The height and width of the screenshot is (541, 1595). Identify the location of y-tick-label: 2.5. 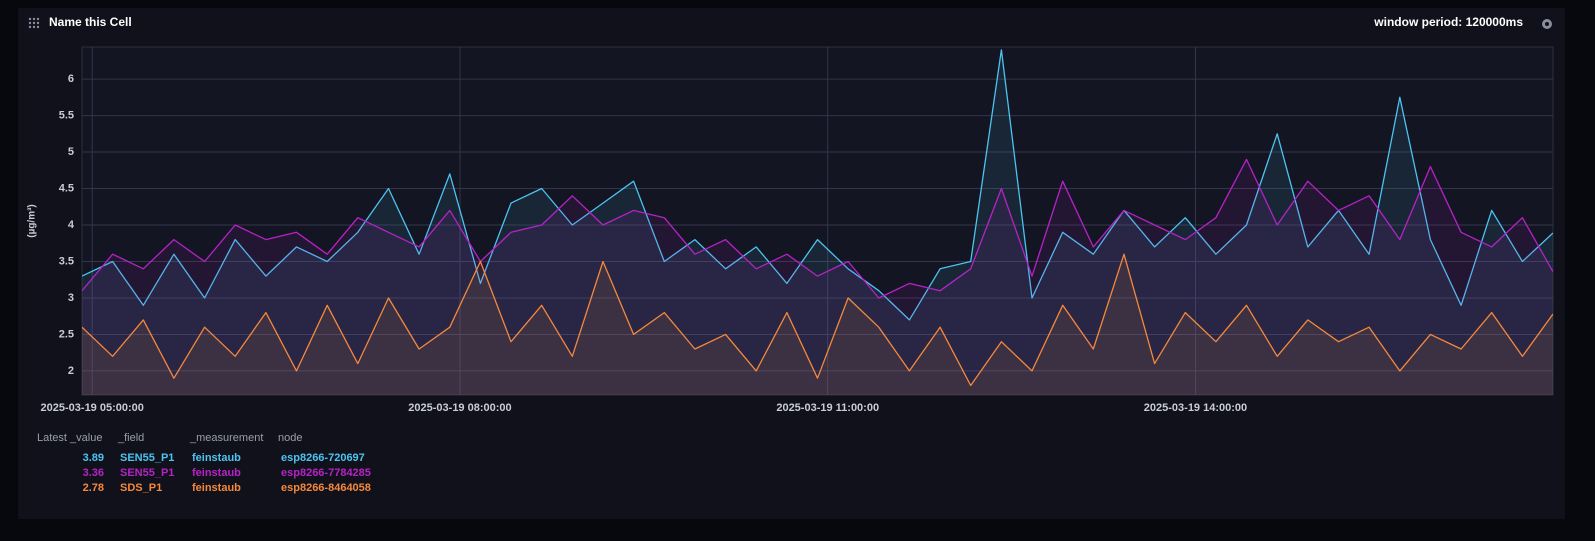
(66, 334).